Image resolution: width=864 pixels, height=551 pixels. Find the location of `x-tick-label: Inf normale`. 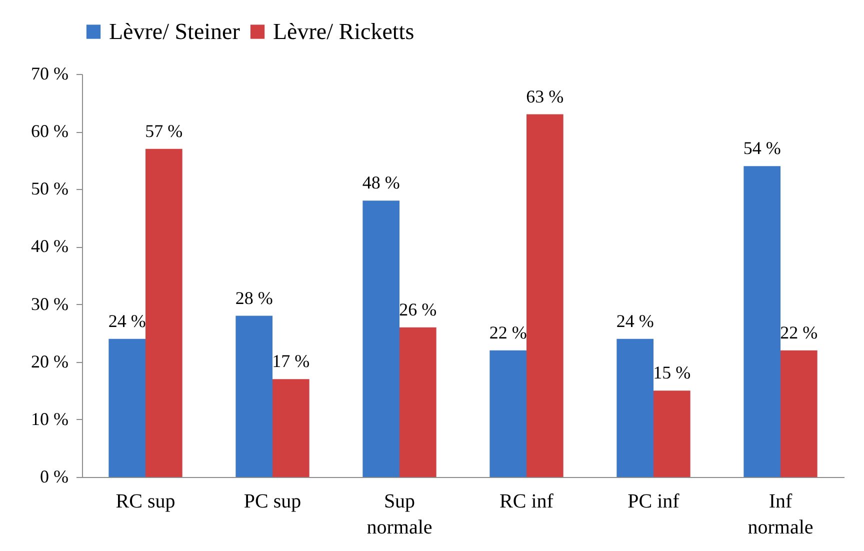

x-tick-label: Inf normale is located at coordinates (781, 514).